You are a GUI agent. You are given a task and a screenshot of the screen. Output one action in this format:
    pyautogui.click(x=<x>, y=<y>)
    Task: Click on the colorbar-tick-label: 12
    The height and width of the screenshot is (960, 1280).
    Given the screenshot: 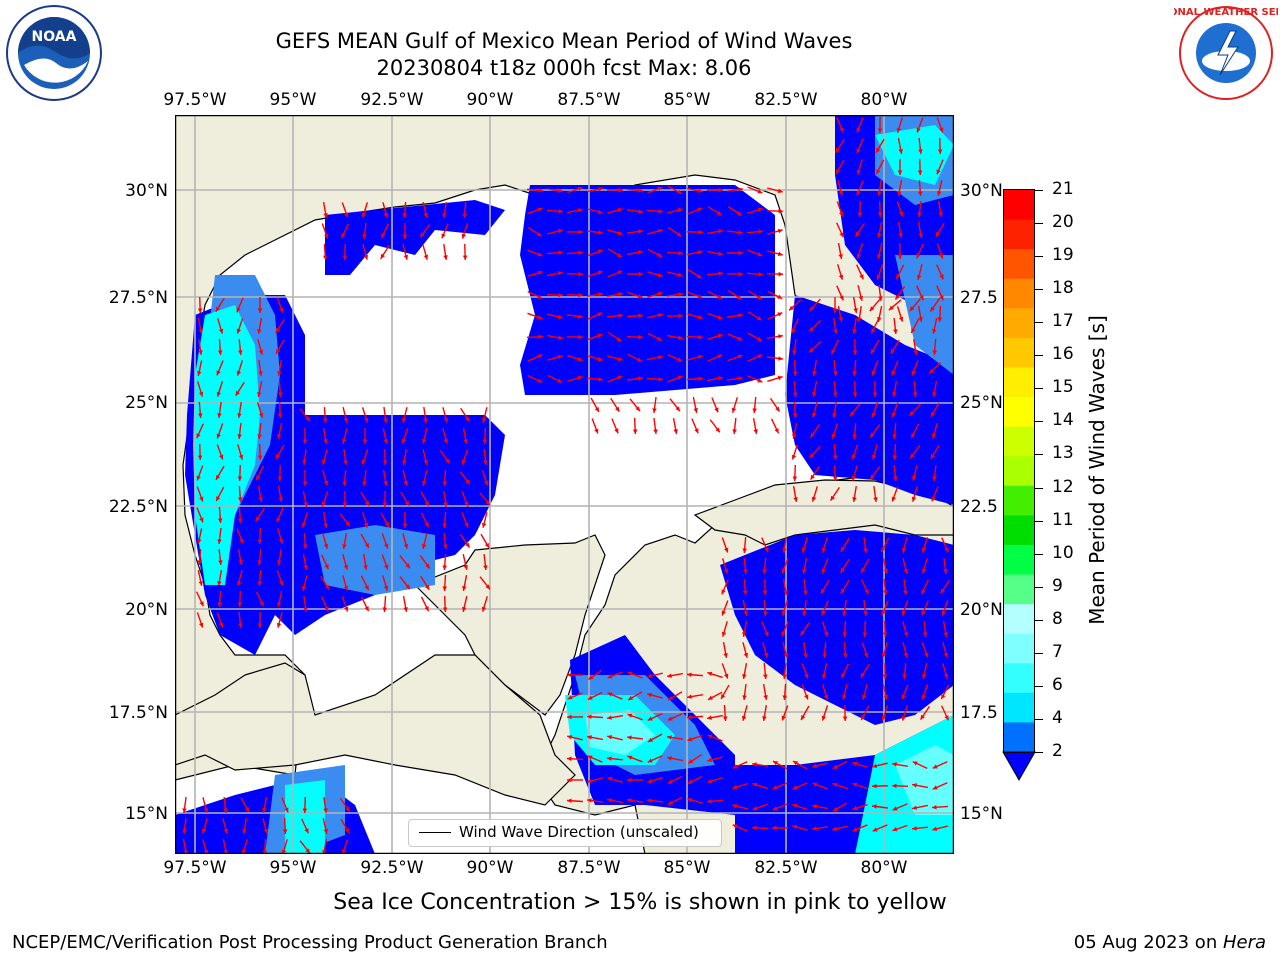 What is the action you would take?
    pyautogui.click(x=1063, y=486)
    